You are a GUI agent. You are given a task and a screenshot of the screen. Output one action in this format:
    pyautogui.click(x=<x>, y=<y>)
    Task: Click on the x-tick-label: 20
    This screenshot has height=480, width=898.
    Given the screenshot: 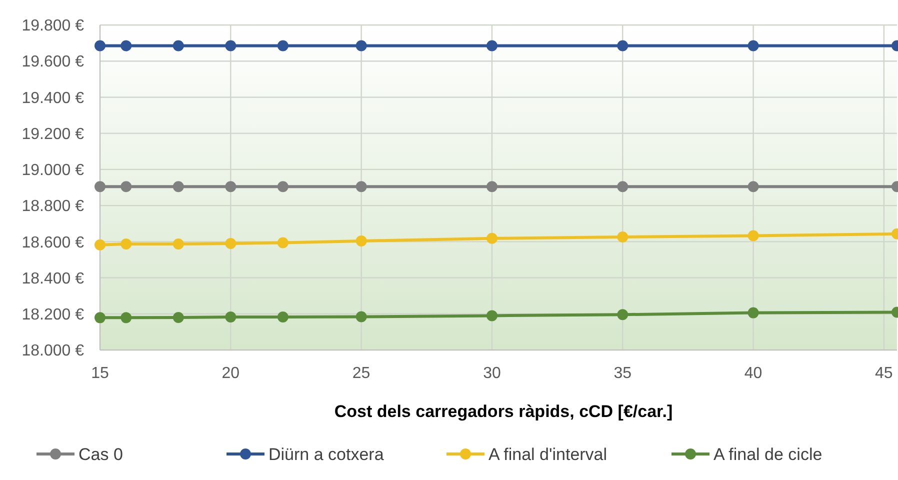 What is the action you would take?
    pyautogui.click(x=231, y=373)
    